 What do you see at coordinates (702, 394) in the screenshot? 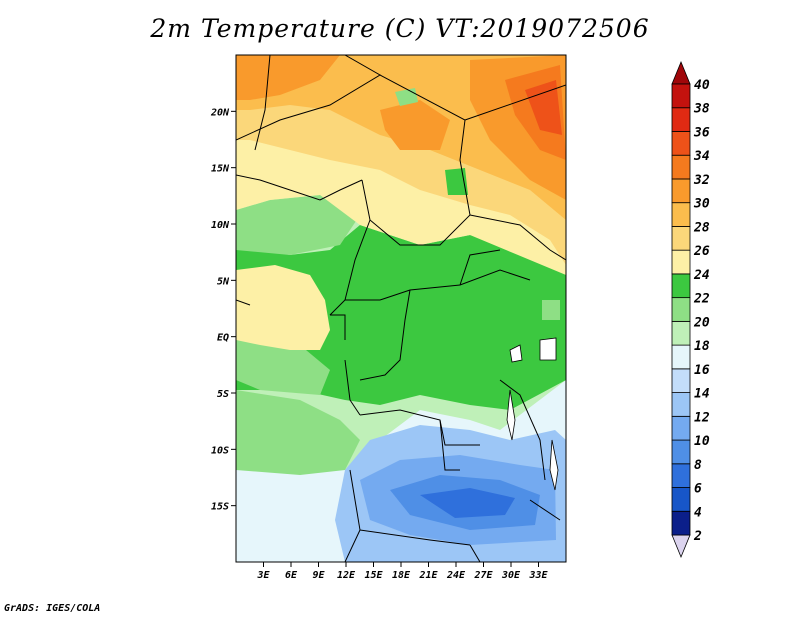
I see `colorbar-level-label: 14` at bounding box center [702, 394].